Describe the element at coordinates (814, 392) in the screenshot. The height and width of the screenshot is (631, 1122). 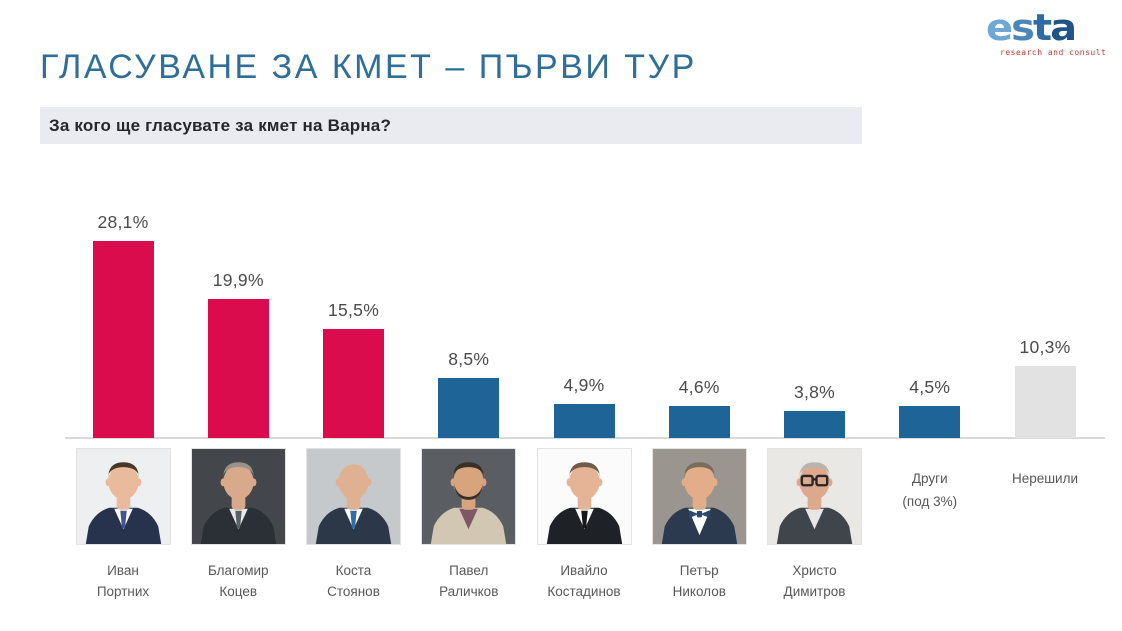
I see `bar-value-label: 3,8%` at that location.